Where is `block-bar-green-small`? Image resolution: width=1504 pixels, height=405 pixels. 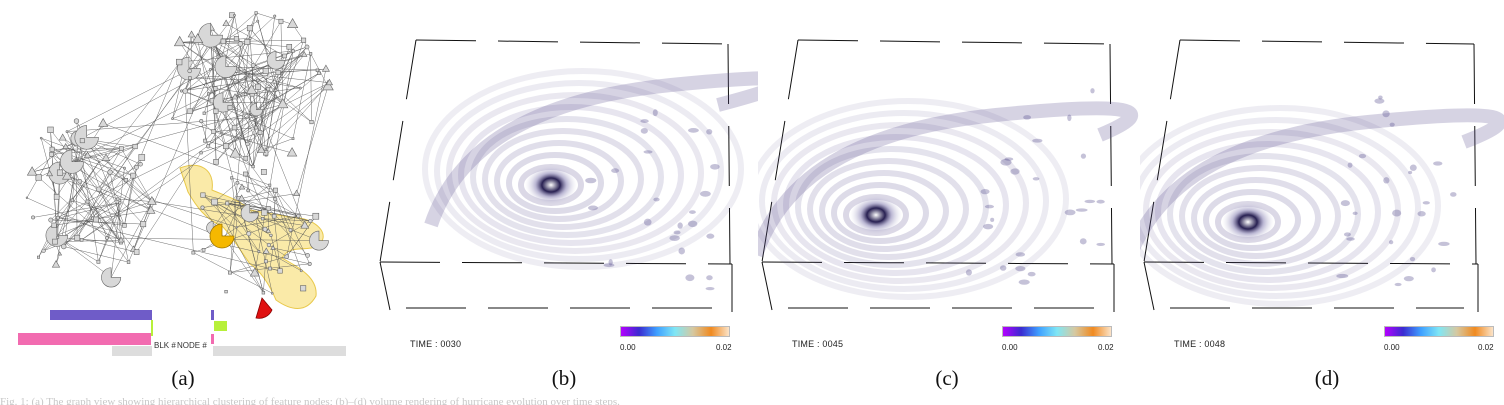 block-bar-green-small is located at coordinates (152, 328).